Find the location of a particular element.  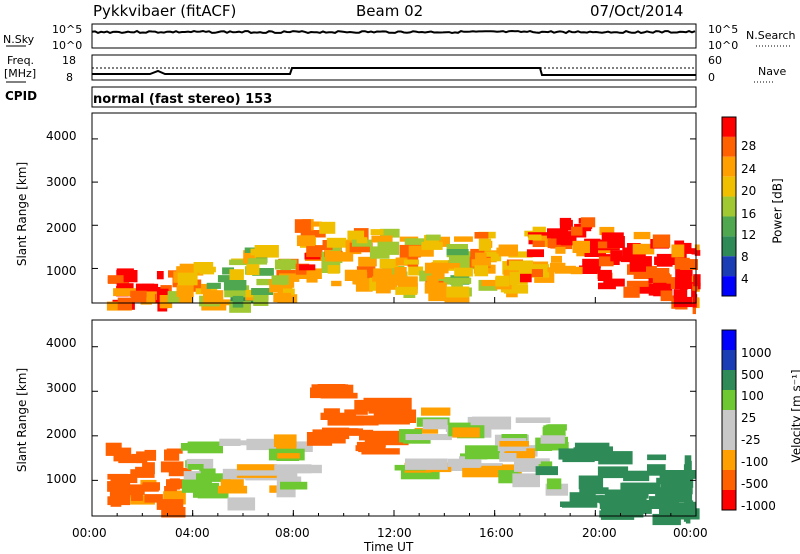

xtick-5: 20:00 is located at coordinates (599, 533).